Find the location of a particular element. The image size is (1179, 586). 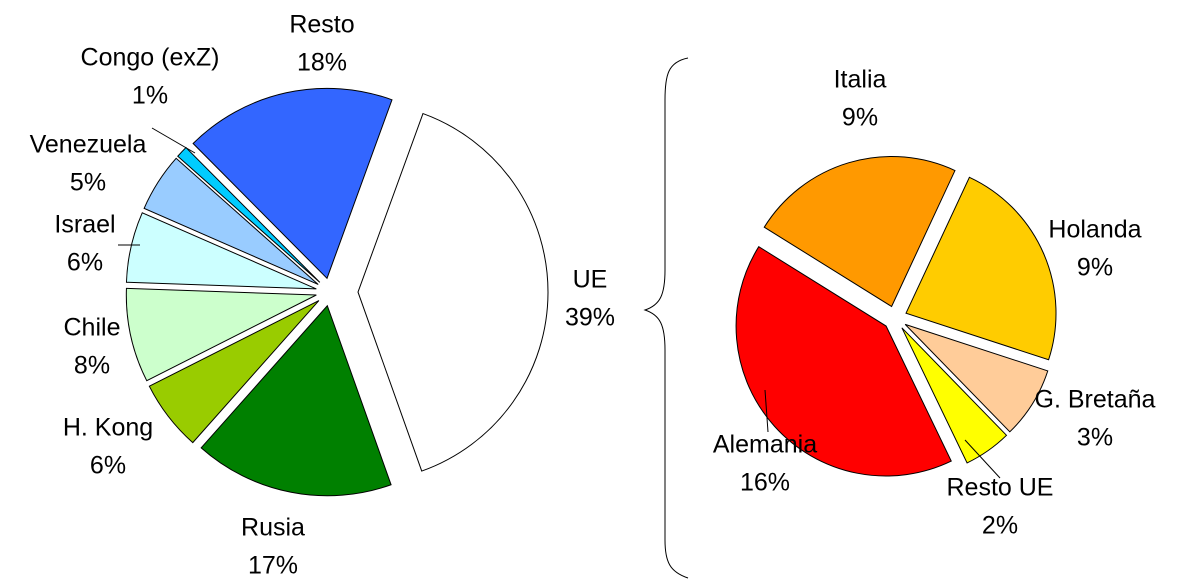

slice-value-label: 18% is located at coordinates (322, 63).